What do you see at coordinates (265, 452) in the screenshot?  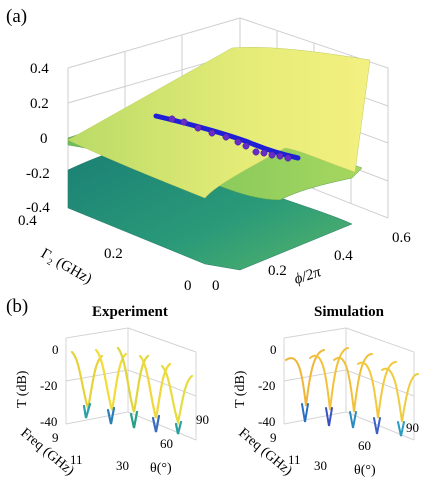 I see `simulation-freq-label: Freq (GHz)` at bounding box center [265, 452].